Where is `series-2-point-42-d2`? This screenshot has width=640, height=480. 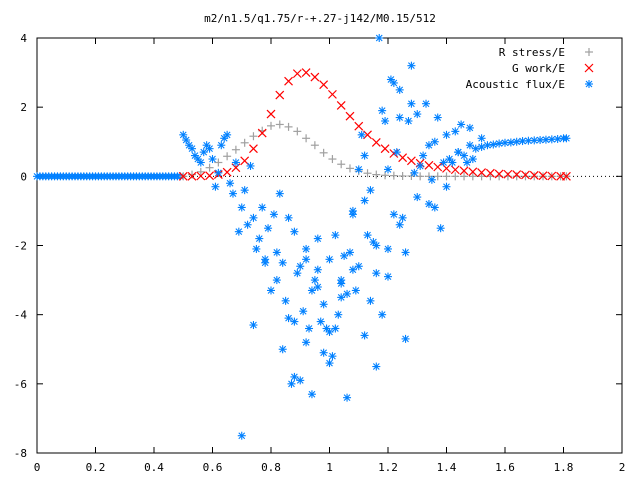
series-2-point-42-d2 is located at coordinates (306, 259).